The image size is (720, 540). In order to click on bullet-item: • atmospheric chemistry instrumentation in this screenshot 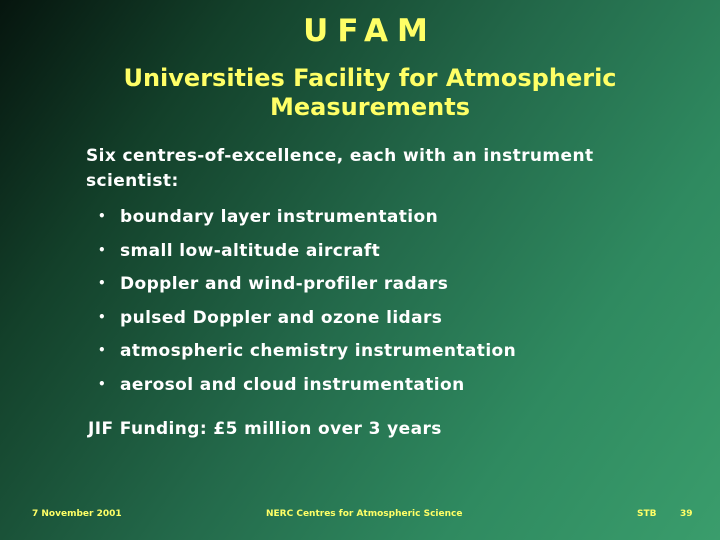, I will do `click(307, 355)`.